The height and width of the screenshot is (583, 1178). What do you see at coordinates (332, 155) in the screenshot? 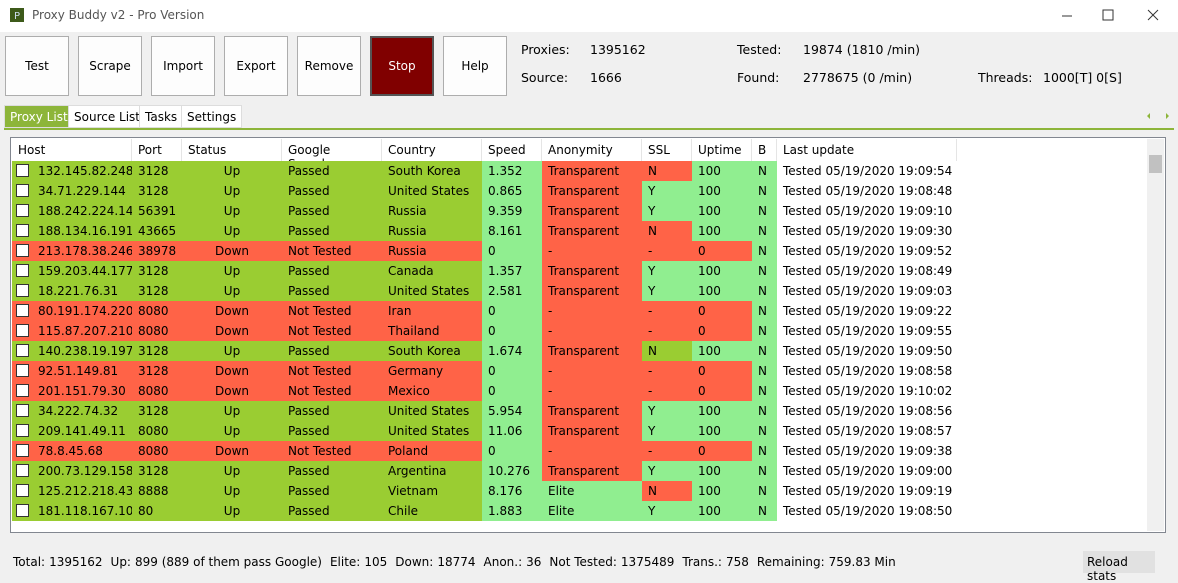
I see `column-header: Google Search` at bounding box center [332, 155].